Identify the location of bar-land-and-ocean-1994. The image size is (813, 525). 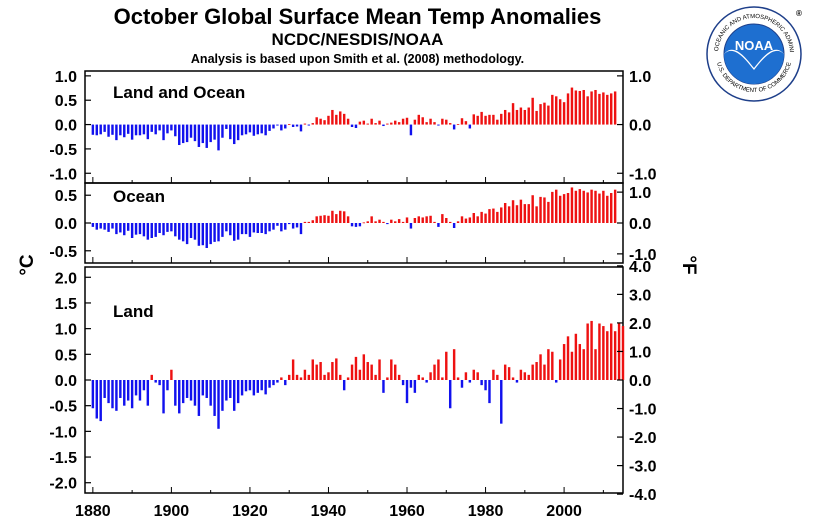
(540, 114).